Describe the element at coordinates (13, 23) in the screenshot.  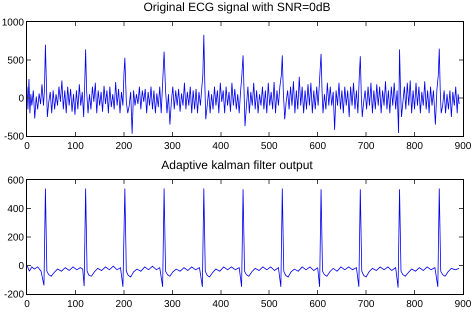
I see `y-tick-label: 1000` at that location.